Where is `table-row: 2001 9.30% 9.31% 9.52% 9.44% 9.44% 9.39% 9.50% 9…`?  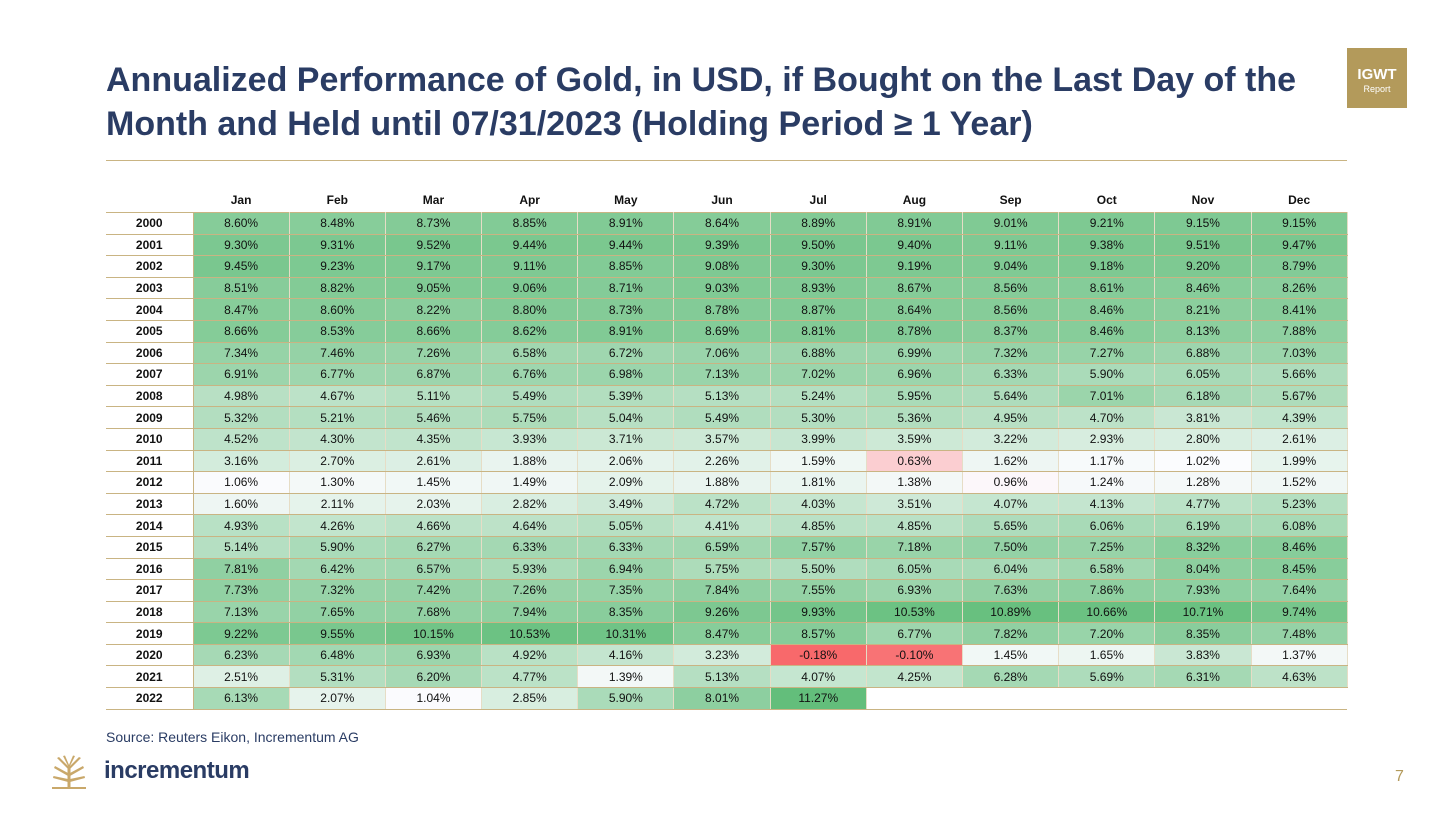 table-row: 2001 9.30% 9.31% 9.52% 9.44% 9.44% 9.39% 9.50% 9… is located at coordinates (727, 245).